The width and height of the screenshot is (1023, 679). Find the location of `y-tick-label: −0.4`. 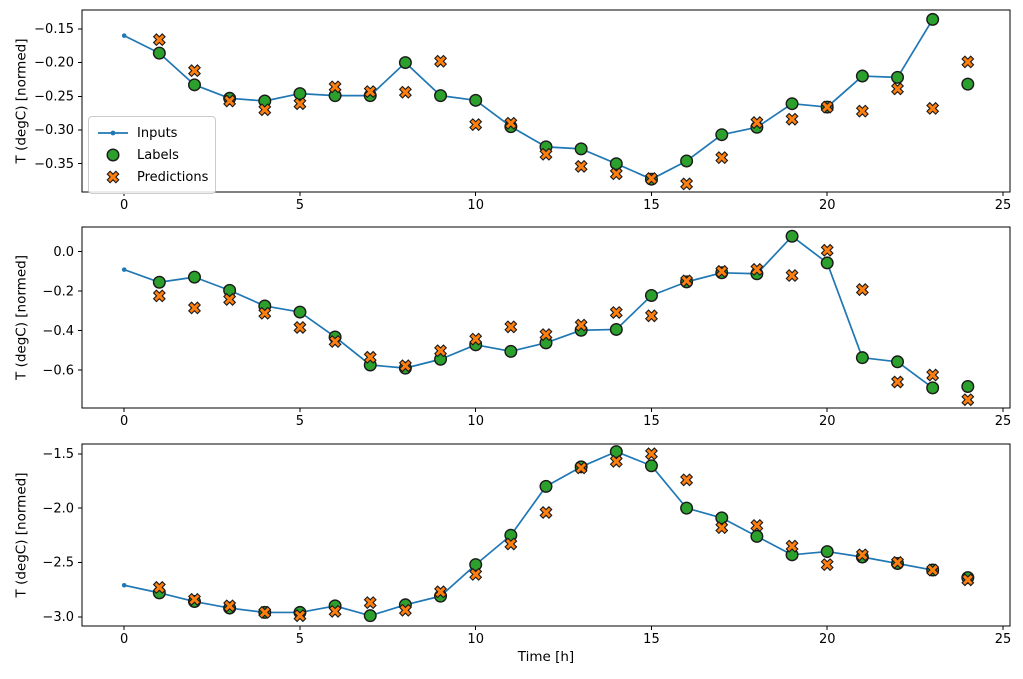

y-tick-label: −0.4 is located at coordinates (58, 331).